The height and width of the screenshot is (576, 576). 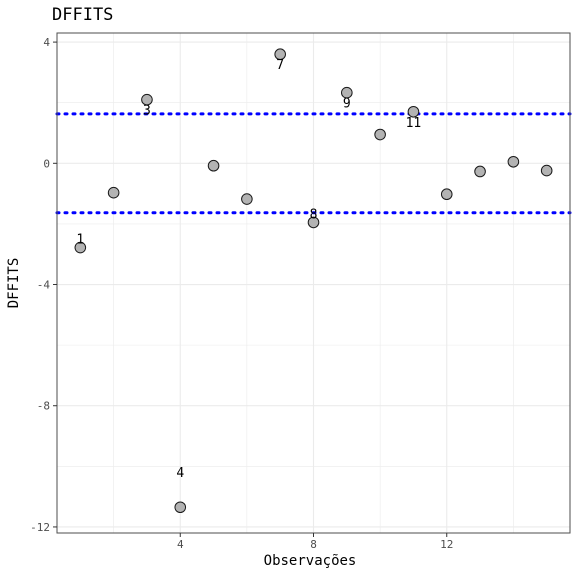 What do you see at coordinates (46, 163) in the screenshot?
I see `y-tick-label: 0` at bounding box center [46, 163].